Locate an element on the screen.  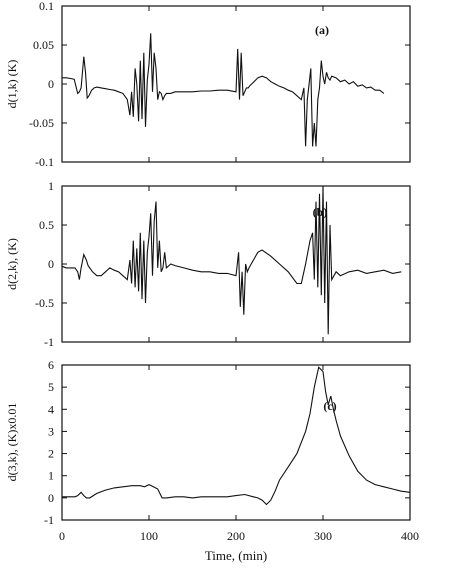
panel-b-y-tick-label: 1 is located at coordinates (51, 186).